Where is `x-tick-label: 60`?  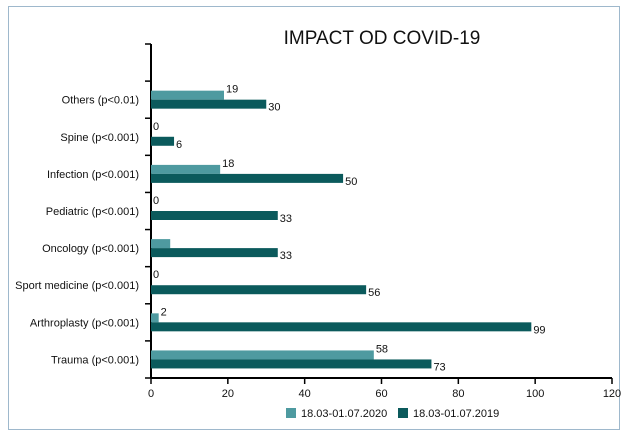
x-tick-label: 60 is located at coordinates (381, 394).